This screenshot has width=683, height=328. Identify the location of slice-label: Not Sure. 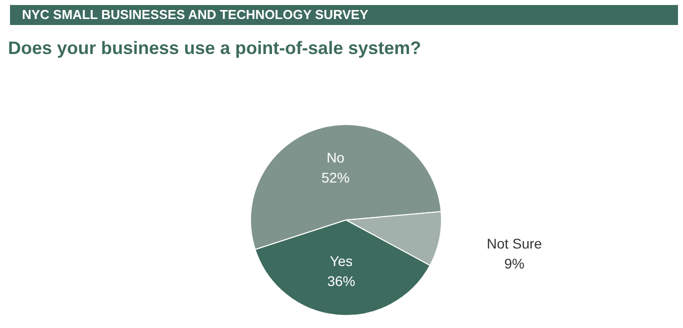
(514, 244).